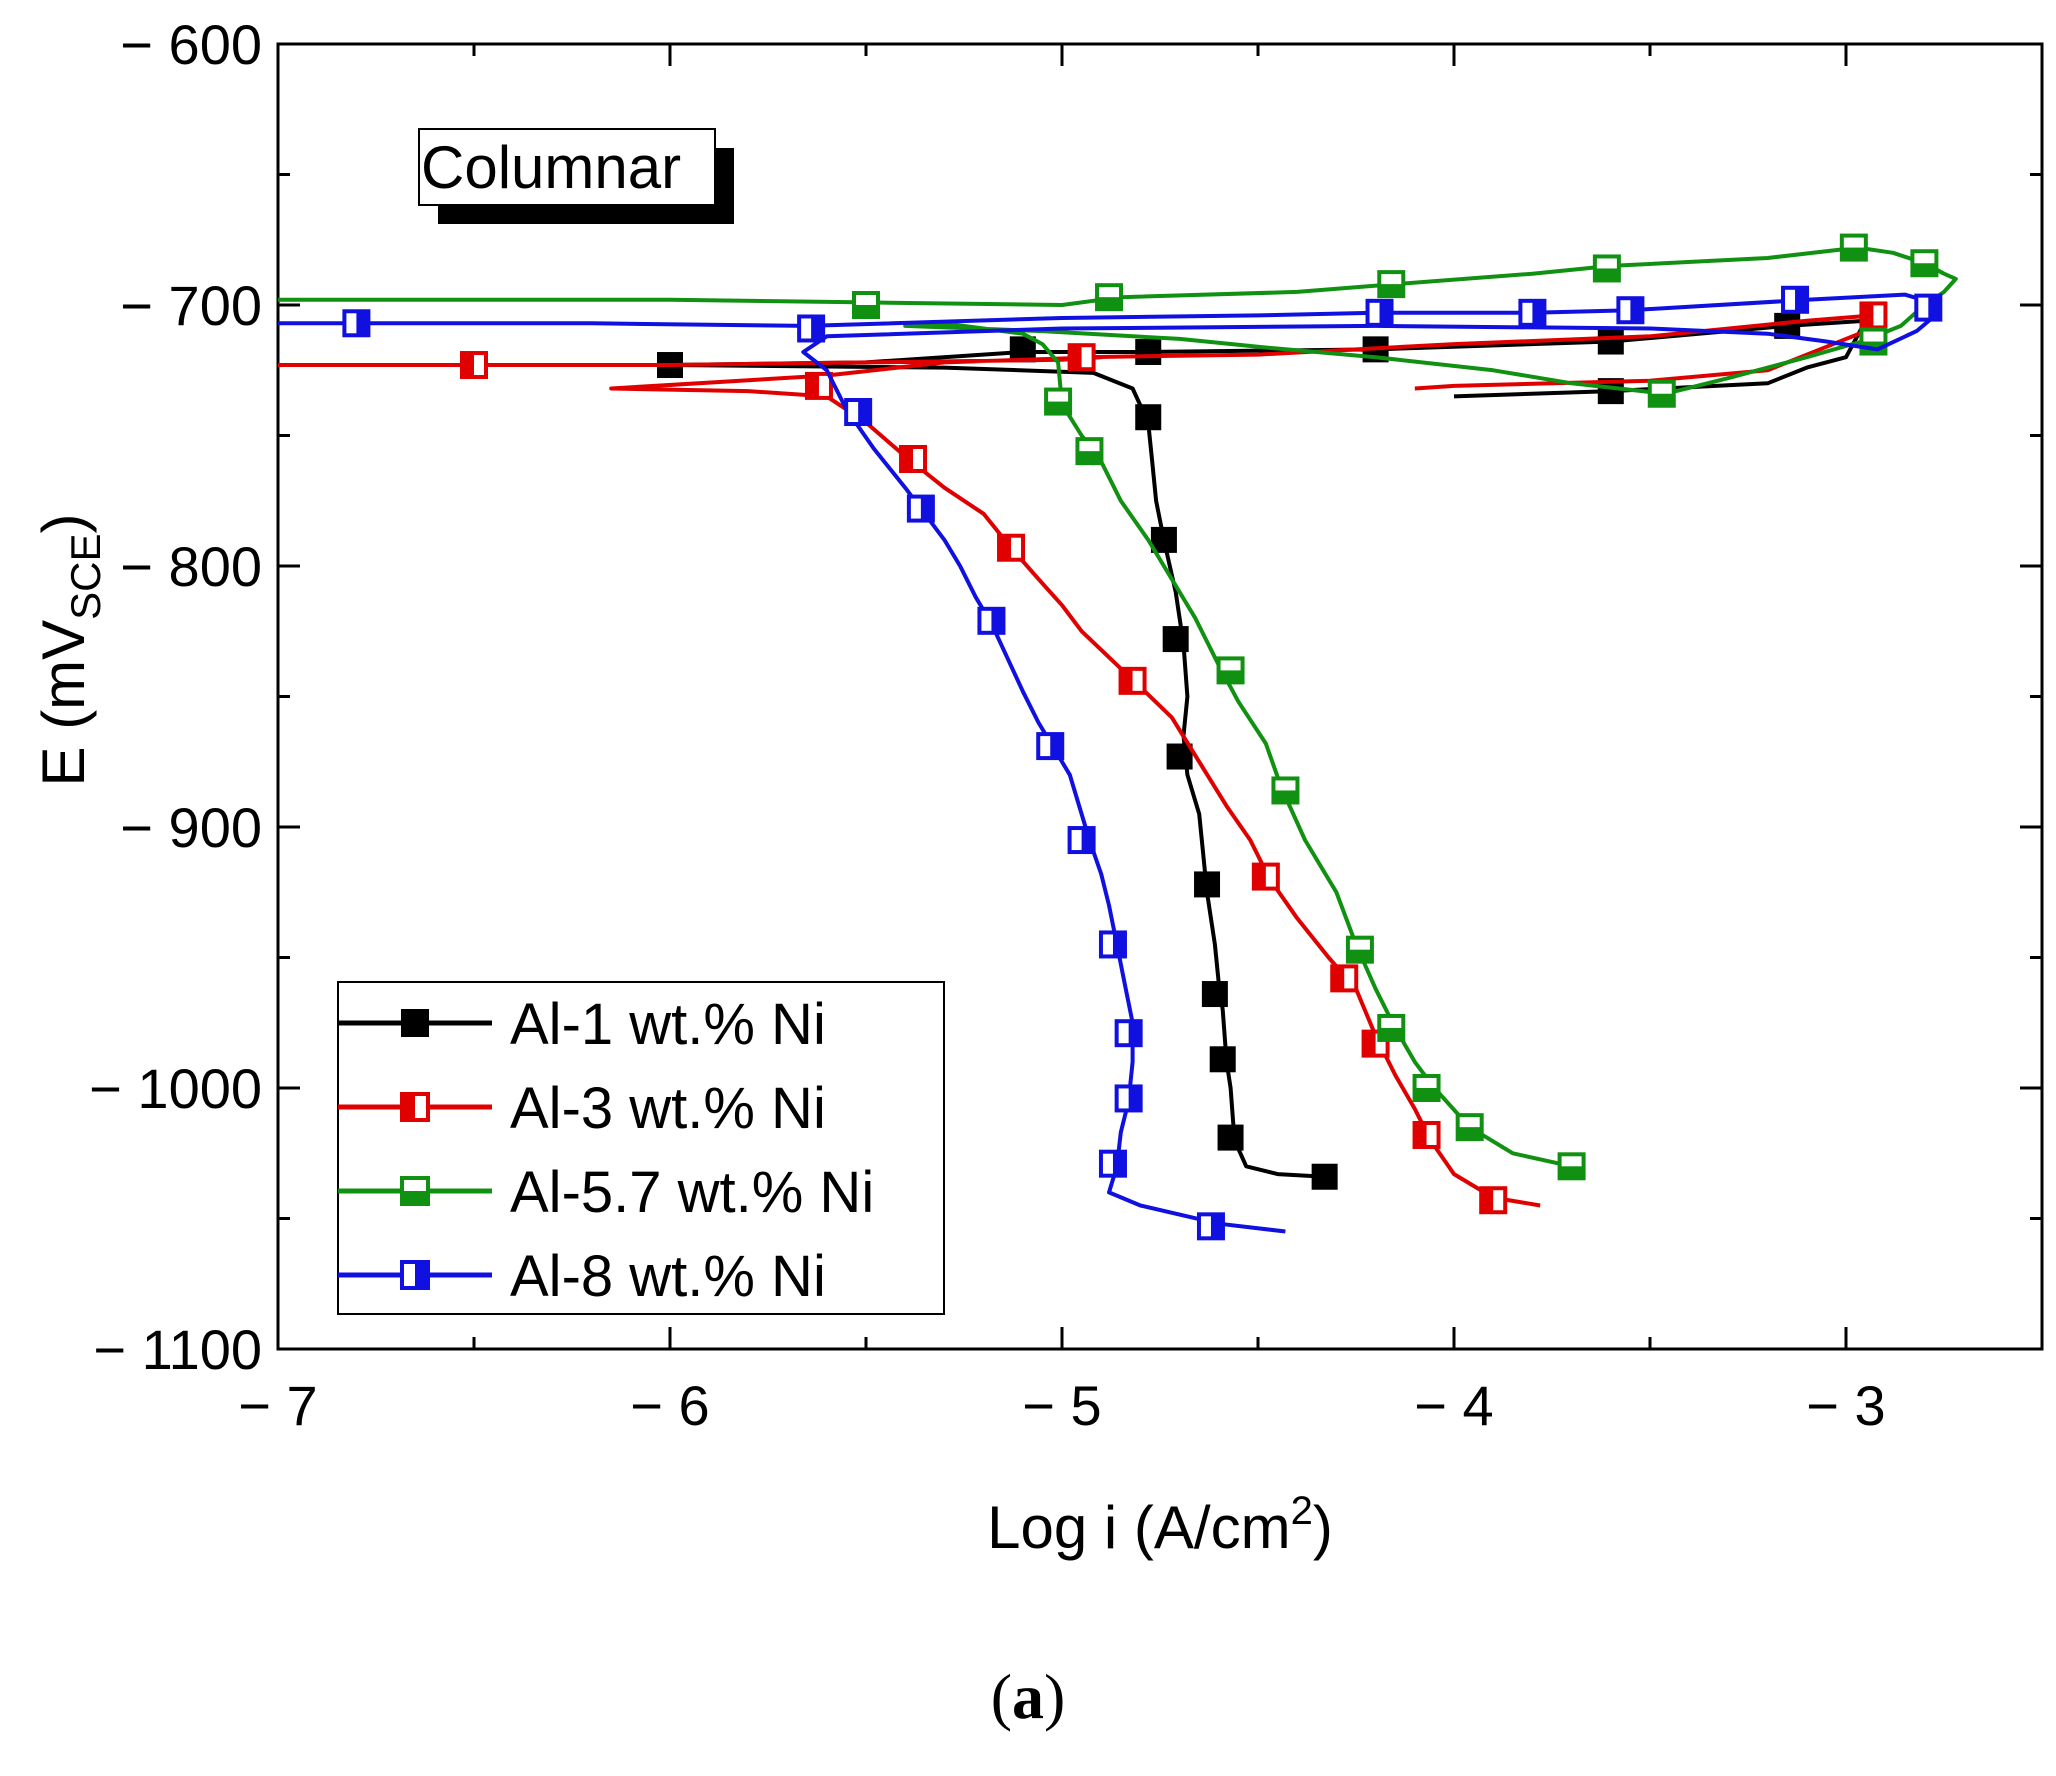  I want to click on x-tick-label: − 5, so click(1061, 1405).